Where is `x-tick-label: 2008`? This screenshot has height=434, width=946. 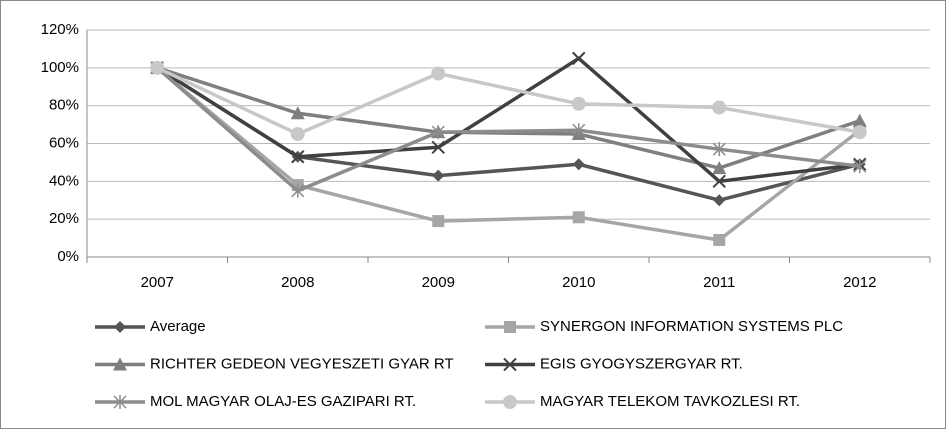
x-tick-label: 2008 is located at coordinates (297, 282).